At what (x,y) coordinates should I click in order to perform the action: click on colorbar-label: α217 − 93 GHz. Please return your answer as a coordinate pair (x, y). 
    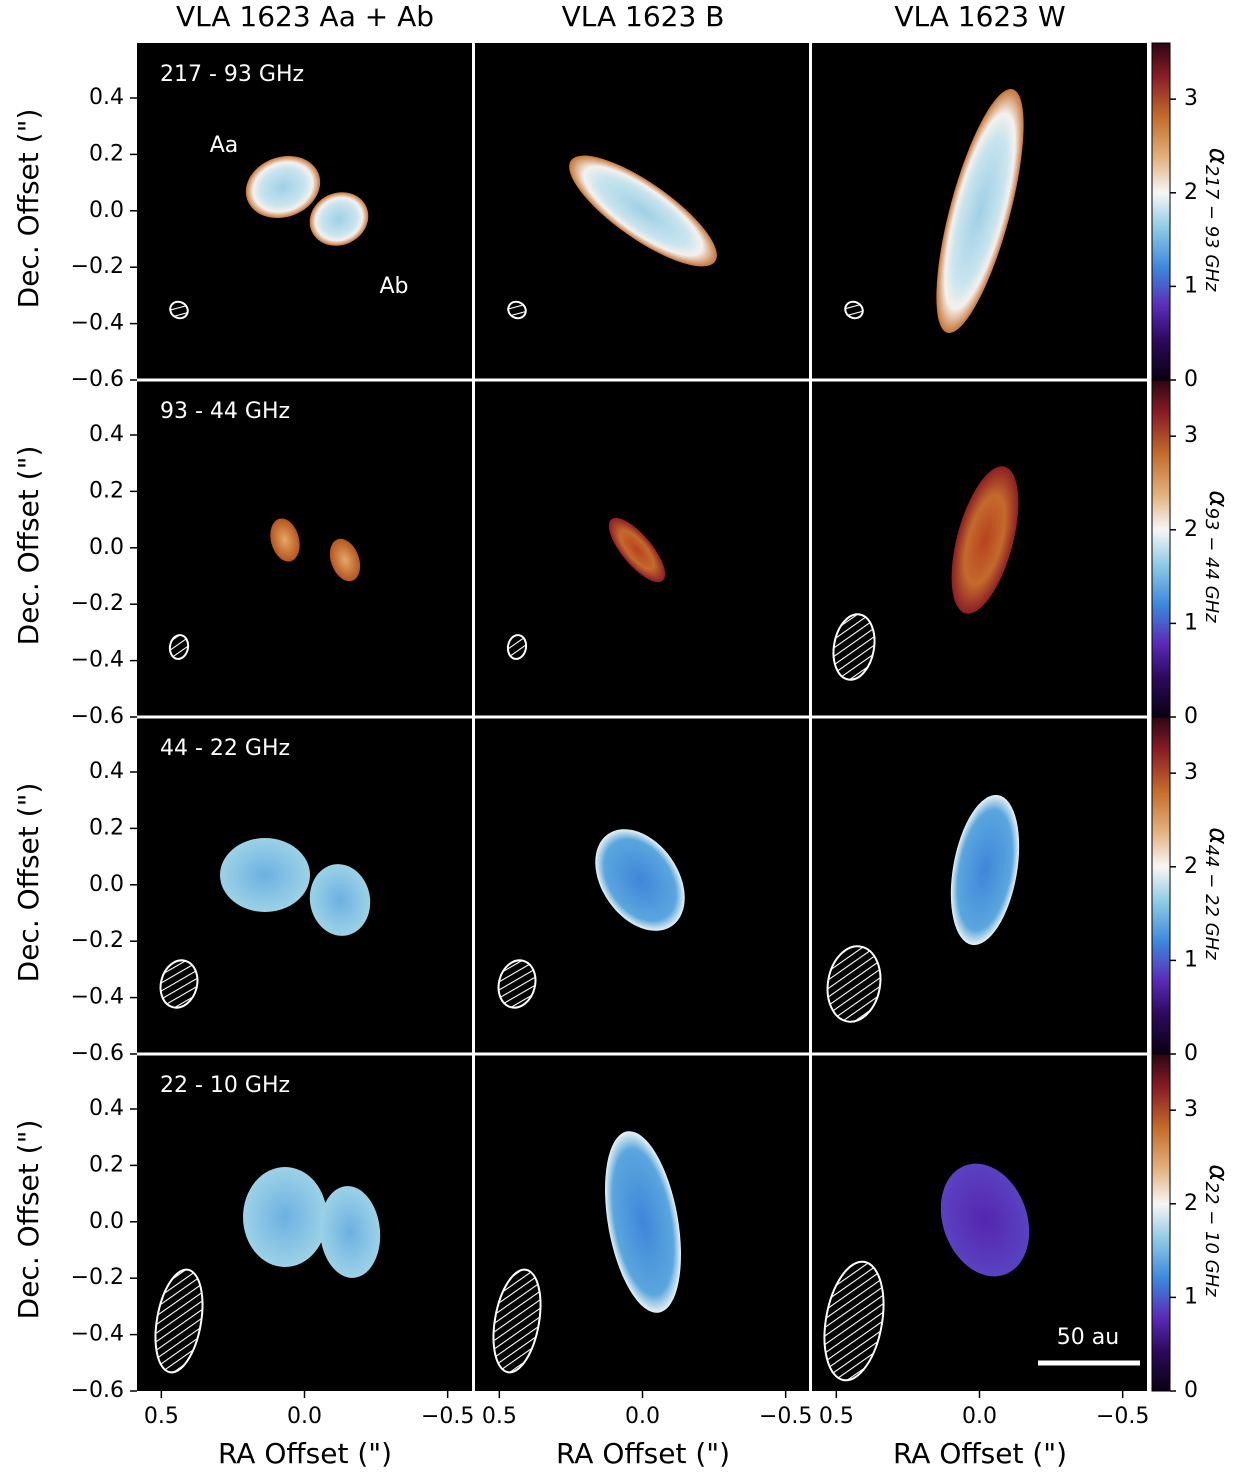
    Looking at the image, I should click on (1217, 220).